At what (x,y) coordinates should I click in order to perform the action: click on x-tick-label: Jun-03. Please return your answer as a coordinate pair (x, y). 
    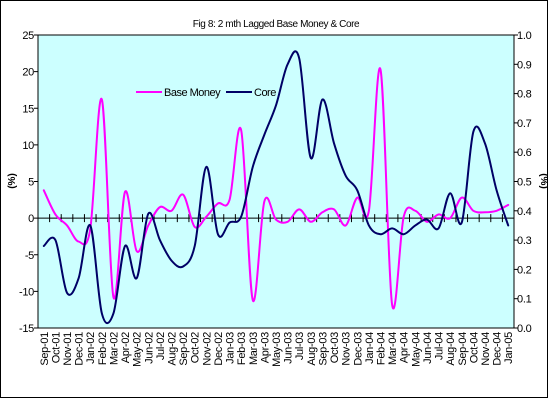
    Looking at the image, I should click on (289, 348).